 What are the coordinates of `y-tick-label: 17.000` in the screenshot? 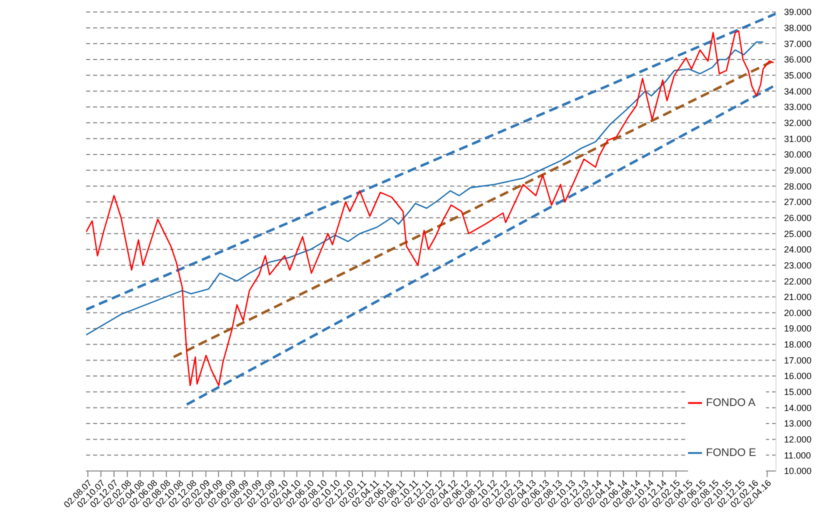 It's located at (798, 360).